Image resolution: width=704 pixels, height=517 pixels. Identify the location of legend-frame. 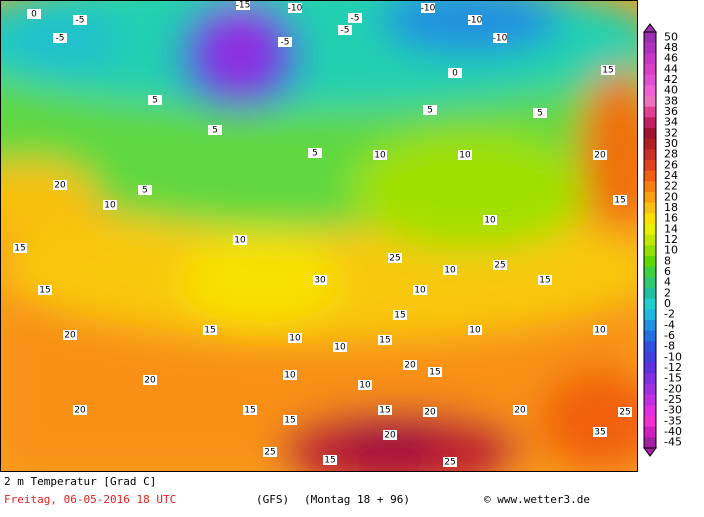
(650, 240).